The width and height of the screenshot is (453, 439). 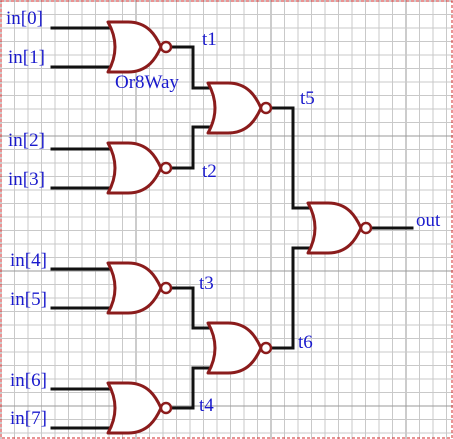 I want to click on input-label-in3: in[3], so click(x=26, y=179).